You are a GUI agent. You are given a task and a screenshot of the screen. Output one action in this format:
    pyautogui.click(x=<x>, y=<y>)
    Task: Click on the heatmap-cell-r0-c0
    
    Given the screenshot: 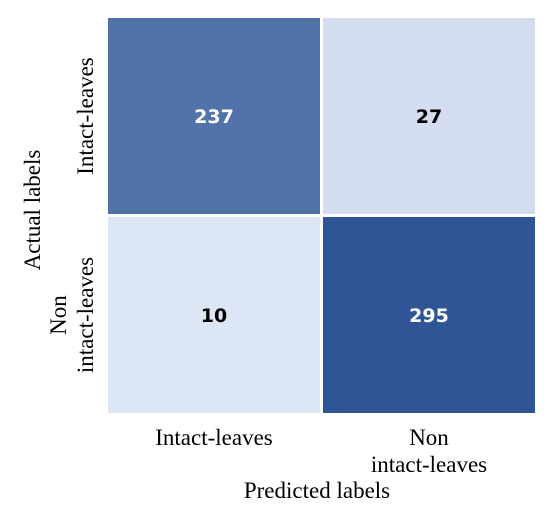 What is the action you would take?
    pyautogui.click(x=214, y=116)
    